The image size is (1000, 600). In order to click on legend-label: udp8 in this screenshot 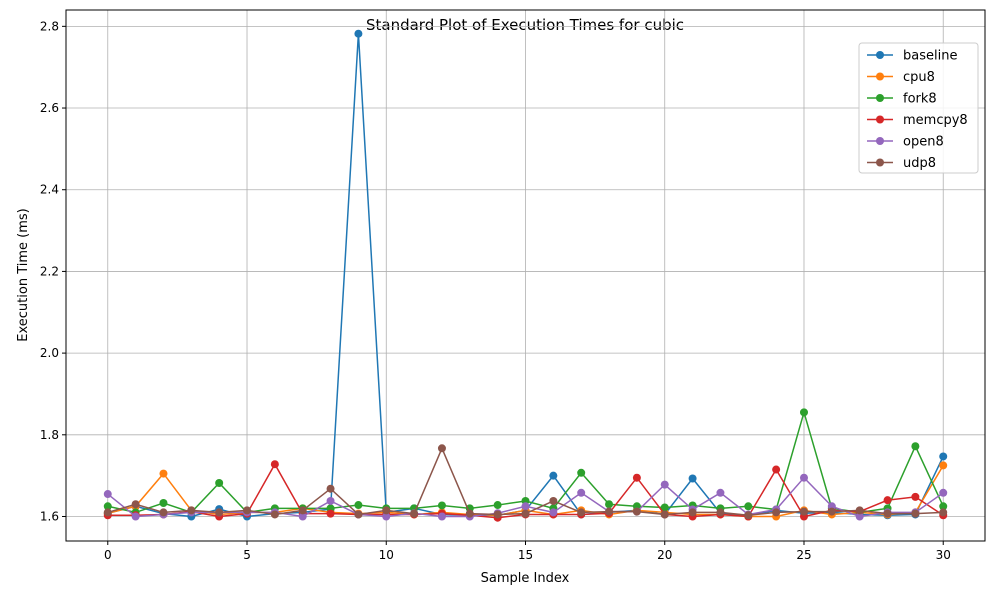, I will do `click(919, 163)`.